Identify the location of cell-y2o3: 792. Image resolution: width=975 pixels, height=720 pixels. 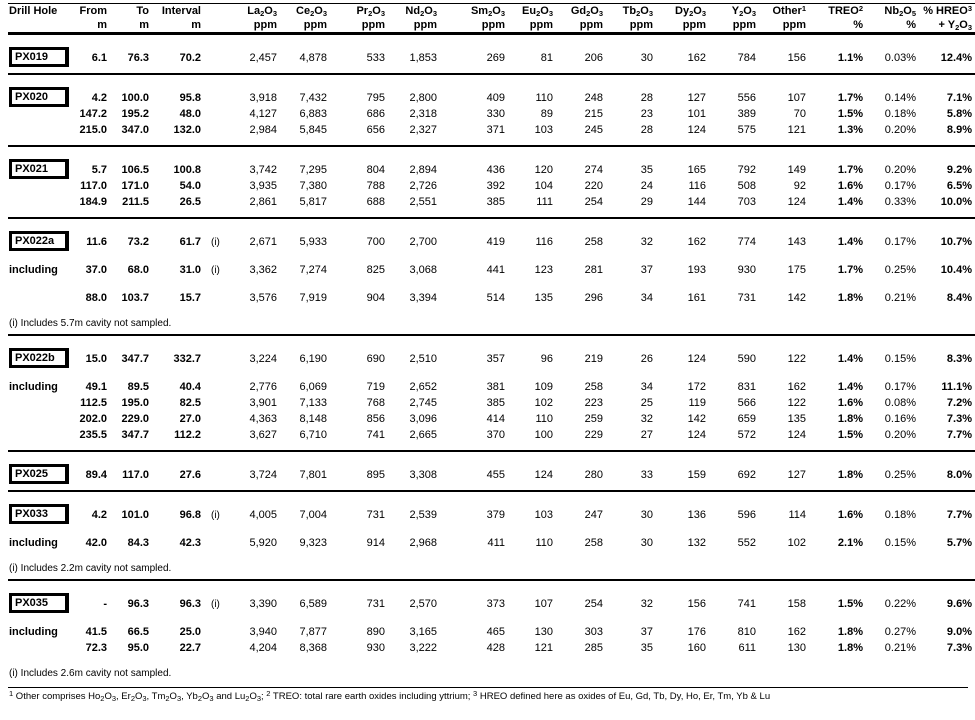
(746, 170).